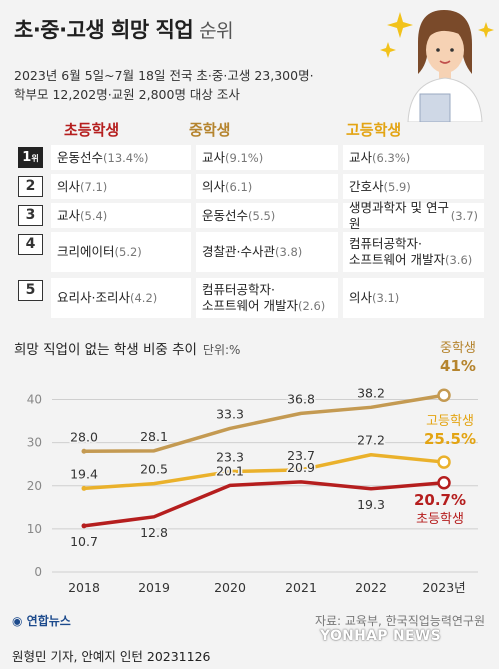 The height and width of the screenshot is (669, 499). I want to click on rank-cell: 크리에이터 (5.2), so click(121, 252).